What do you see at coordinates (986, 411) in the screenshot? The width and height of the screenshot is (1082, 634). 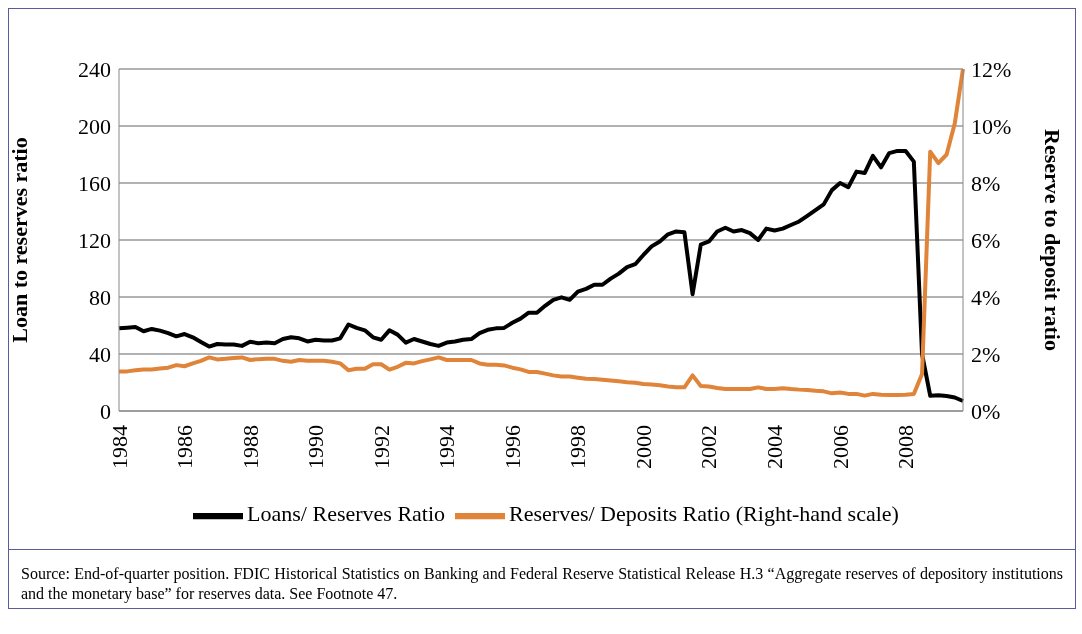 I see `y2-tick-label: 0%` at bounding box center [986, 411].